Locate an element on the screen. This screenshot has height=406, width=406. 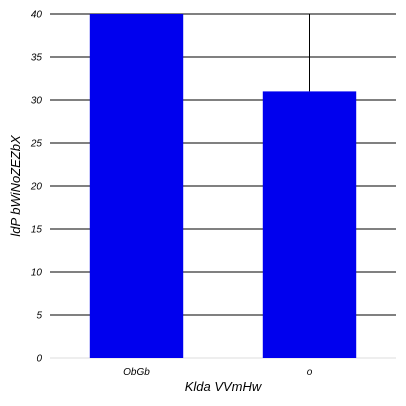
y-axis-label: ldP bWiNoZEZbX is located at coordinates (15, 185).